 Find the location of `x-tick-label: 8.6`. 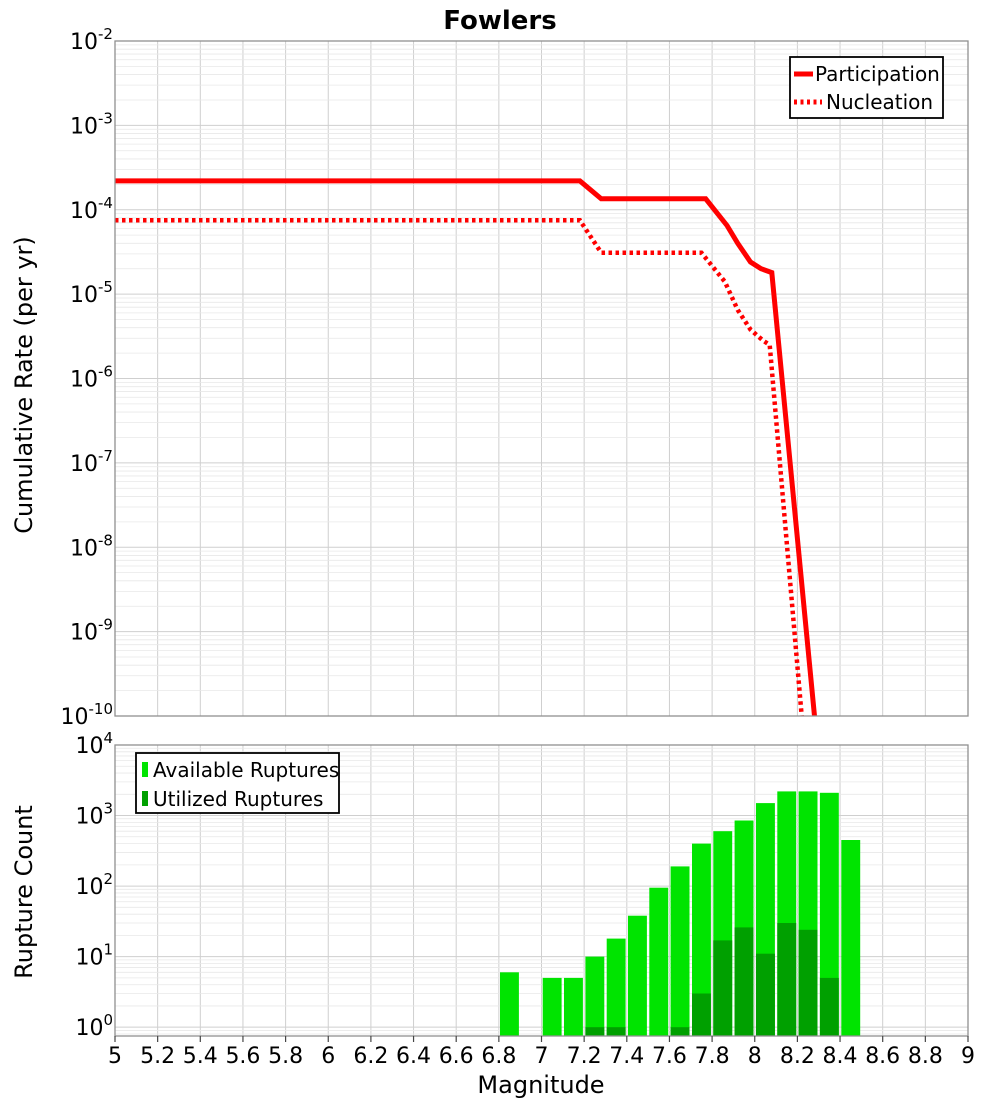

x-tick-label: 8.6 is located at coordinates (882, 1056).